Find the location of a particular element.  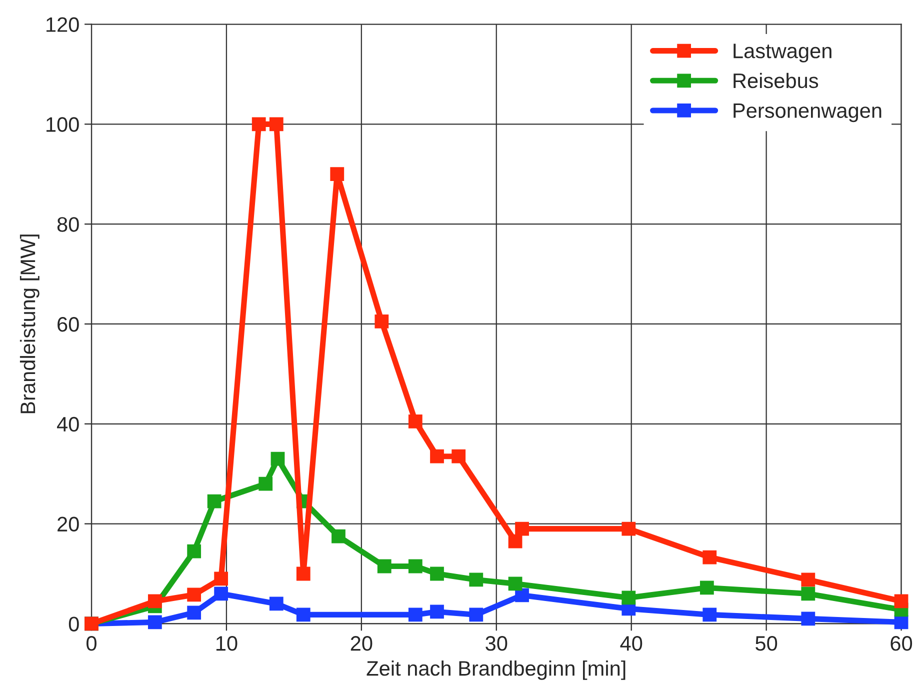

x-tick-label: 40 is located at coordinates (631, 643).